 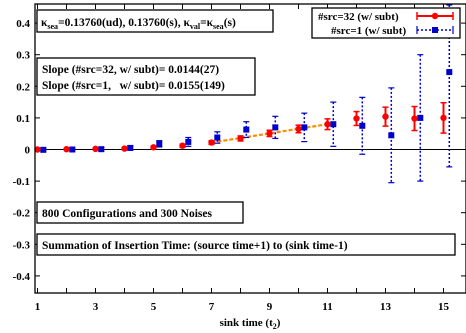 I want to click on y-tick-label: 0, so click(x=28, y=151).